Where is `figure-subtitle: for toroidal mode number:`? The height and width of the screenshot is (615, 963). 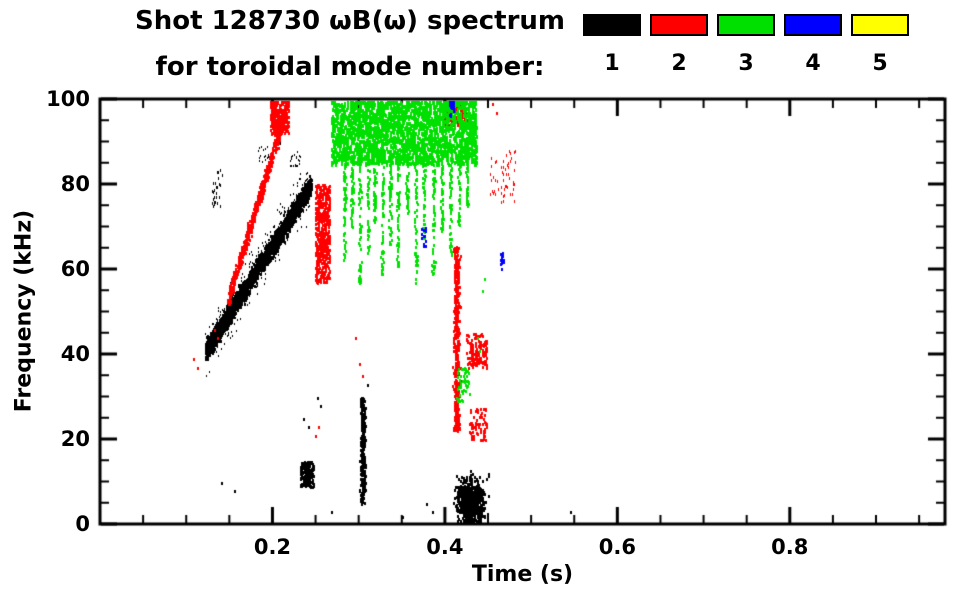
figure-subtitle: for toroidal mode number: is located at coordinates (350, 67).